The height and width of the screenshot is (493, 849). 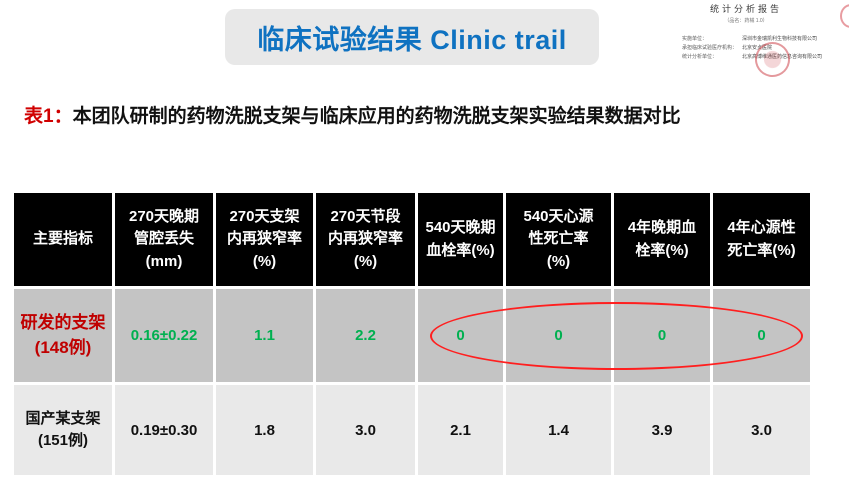 I want to click on row-label: 国产某支架 (151例), so click(x=63, y=430).